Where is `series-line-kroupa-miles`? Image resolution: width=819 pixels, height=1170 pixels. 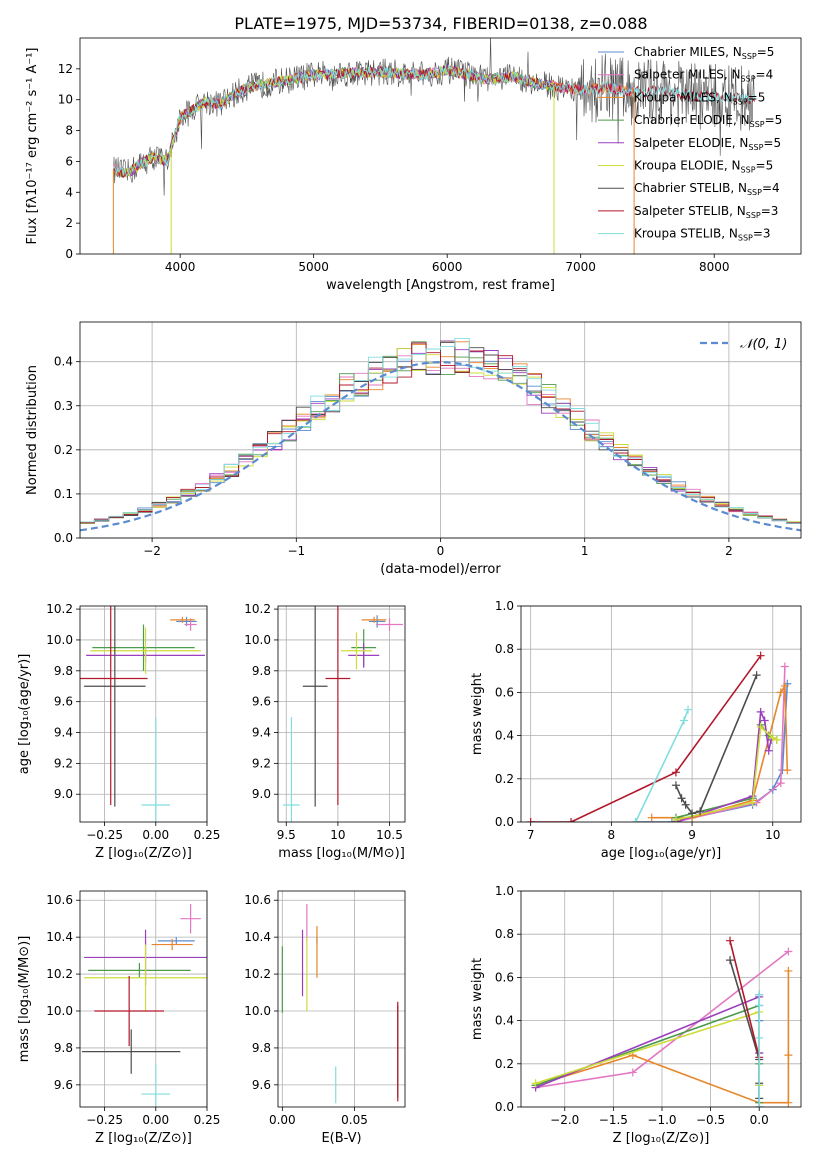
series-line-kroupa-miles is located at coordinates (720, 751).